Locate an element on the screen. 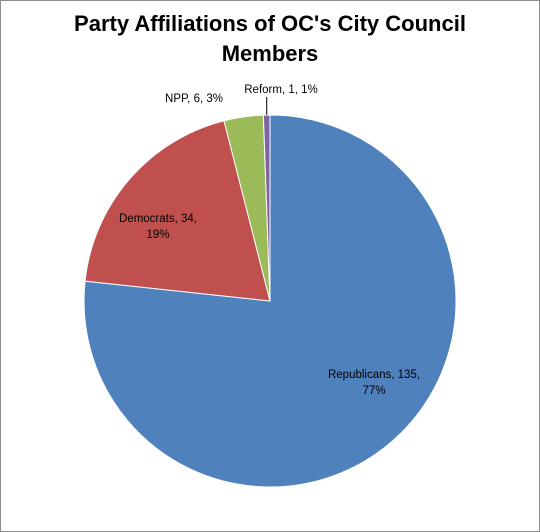 This screenshot has height=532, width=540. data-label-republicans: Republicans, 135, 77% is located at coordinates (374, 383).